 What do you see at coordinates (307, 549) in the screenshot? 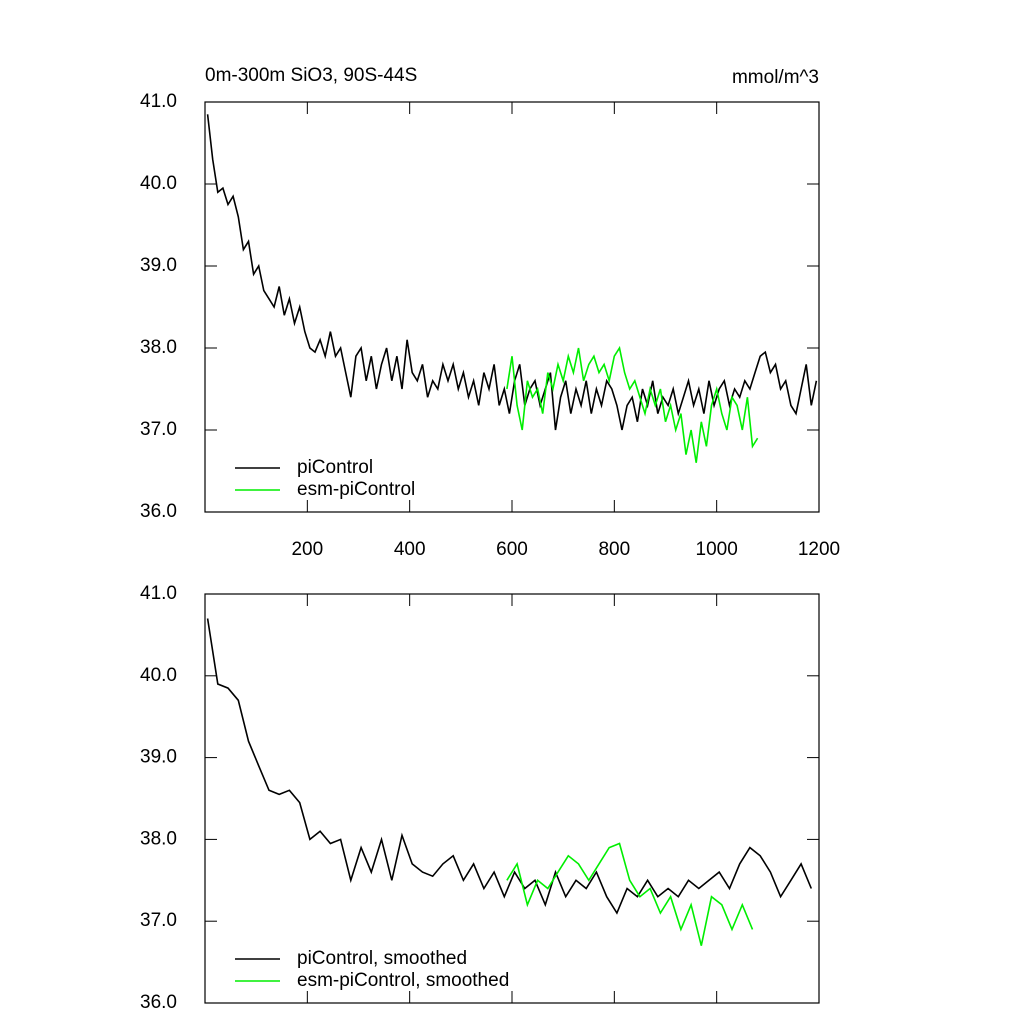
I see `x-tick-label: 200` at bounding box center [307, 549].